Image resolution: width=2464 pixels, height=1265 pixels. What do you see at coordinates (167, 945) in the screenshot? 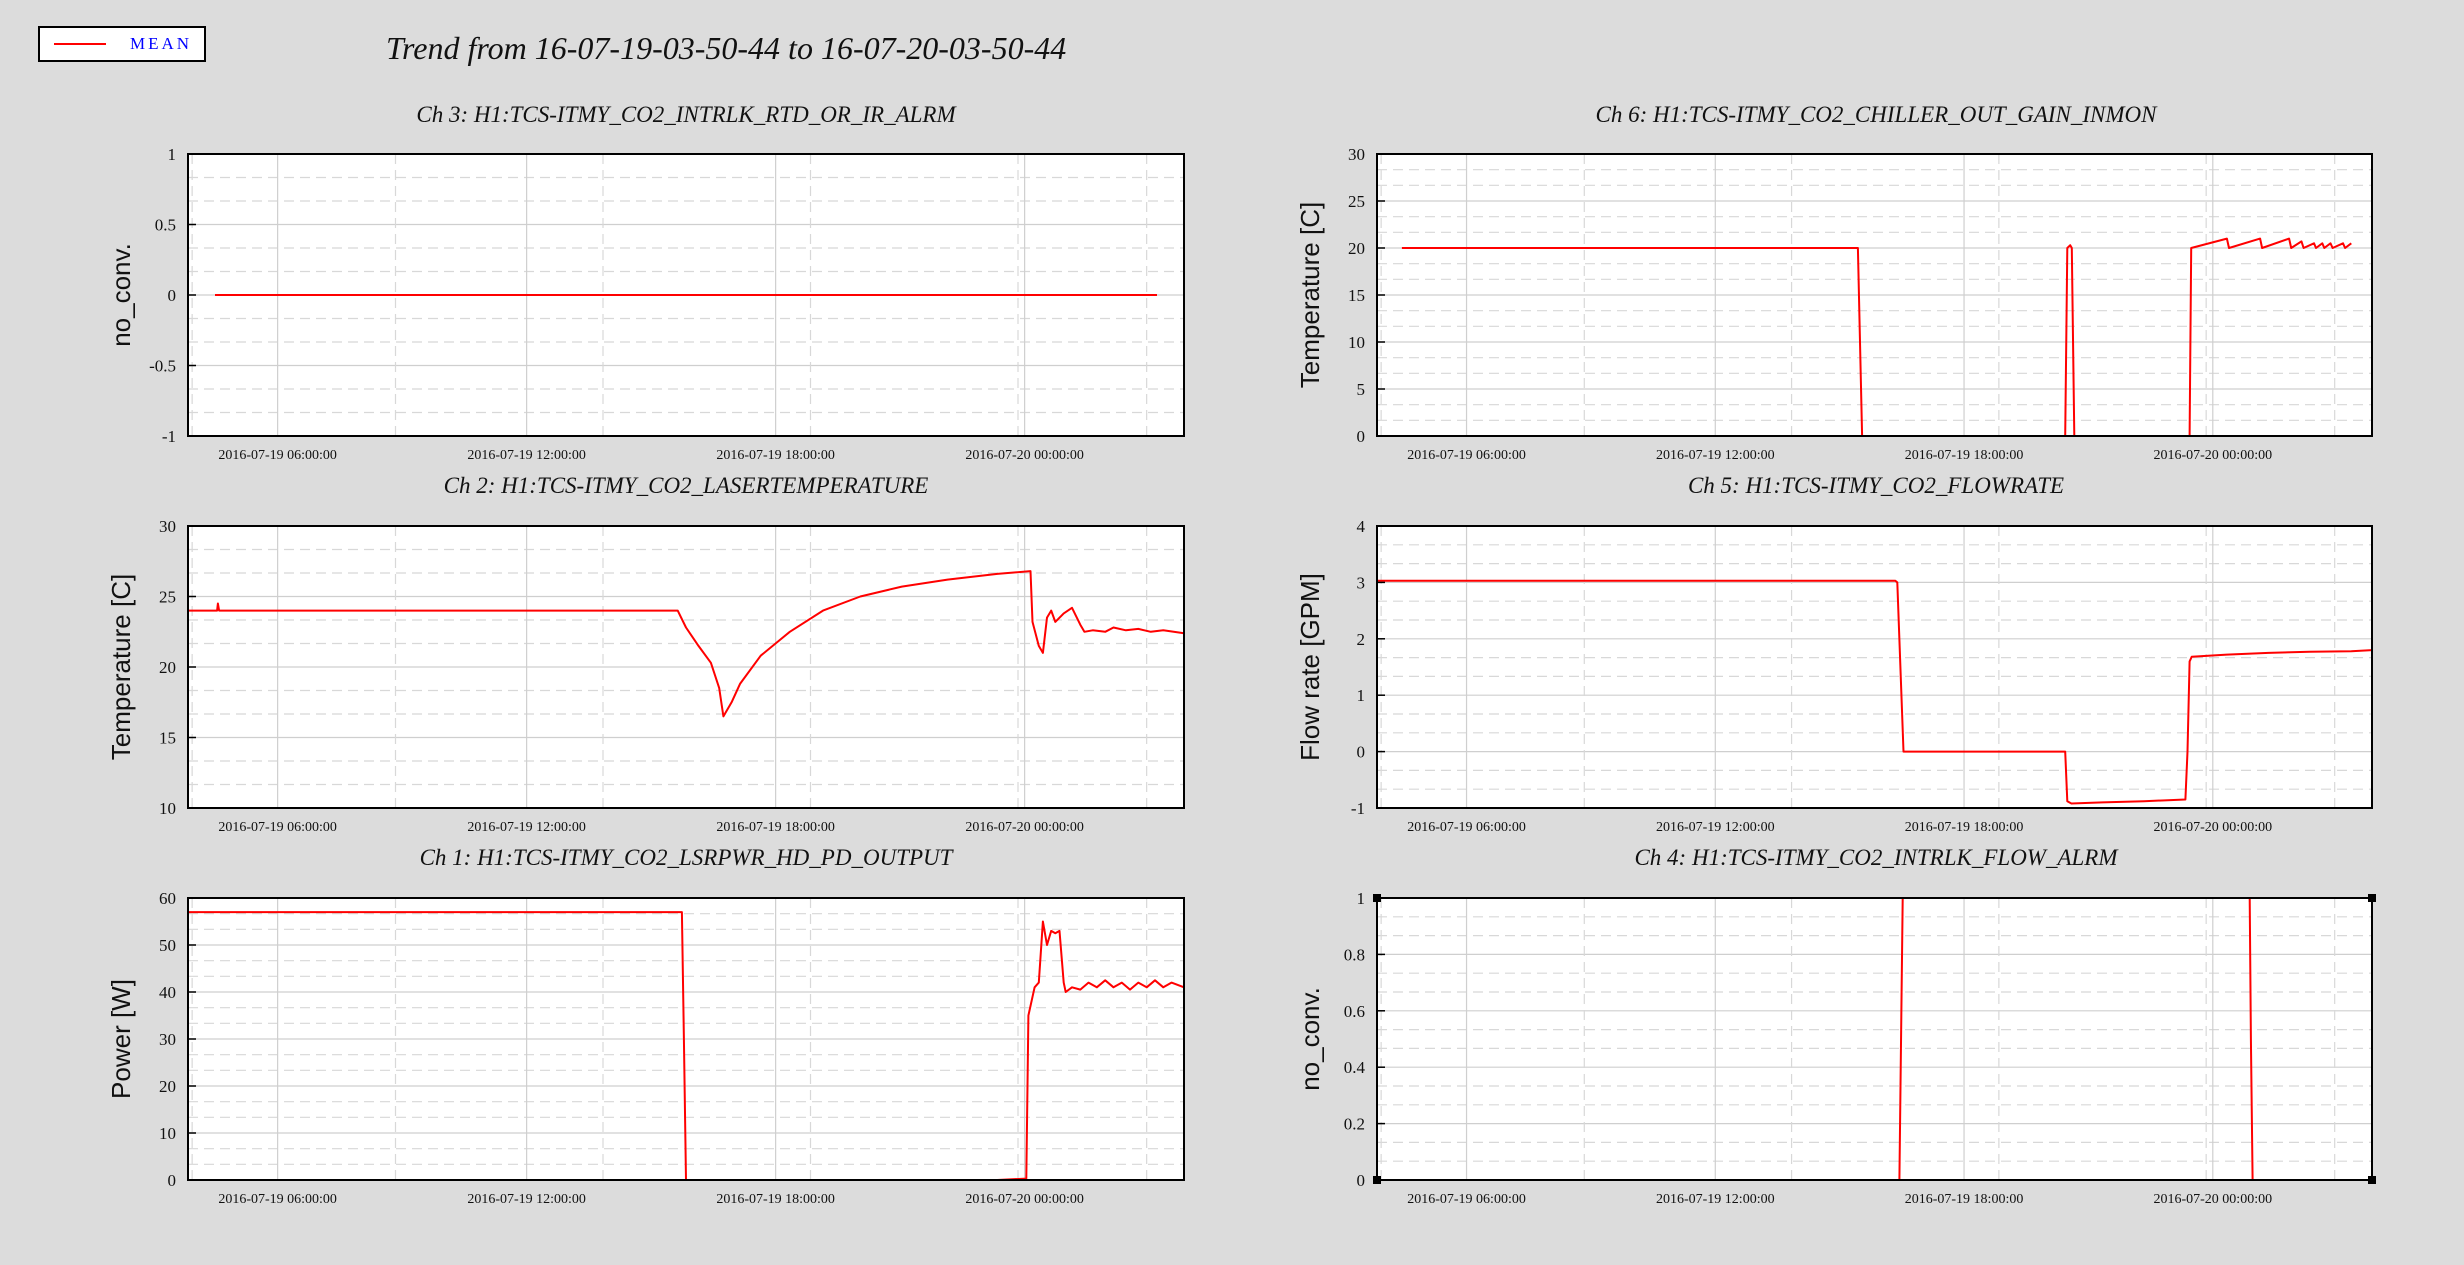
I see `y-tick-label: 50` at bounding box center [167, 945].